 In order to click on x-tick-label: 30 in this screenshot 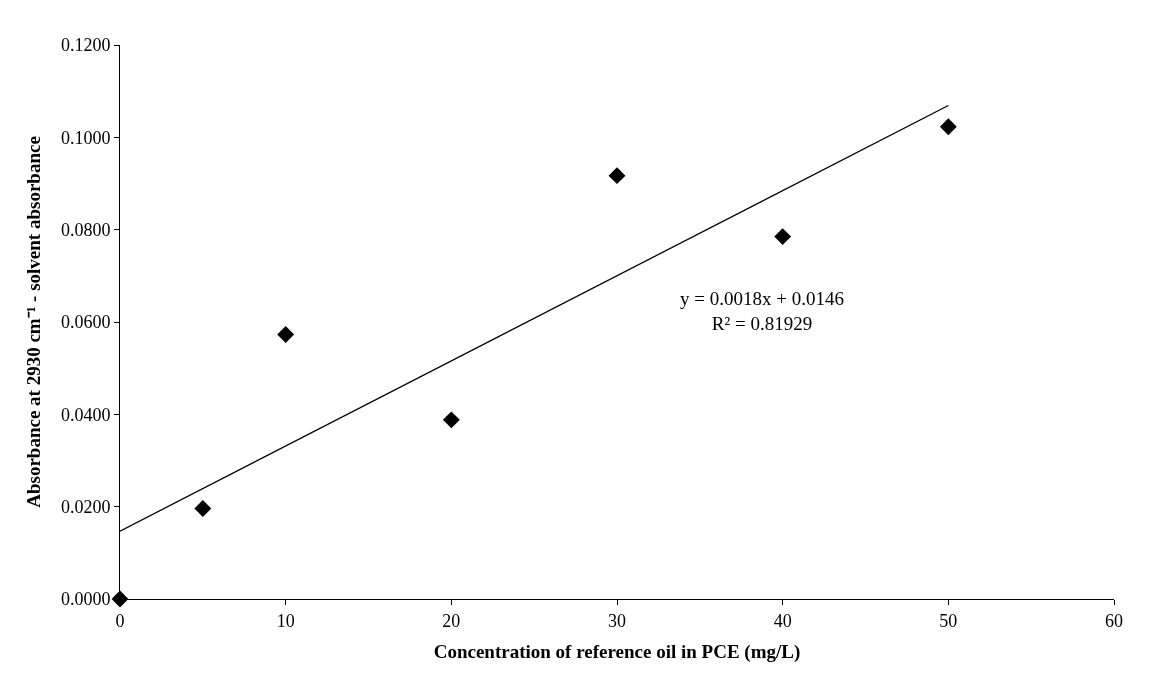, I will do `click(617, 620)`.